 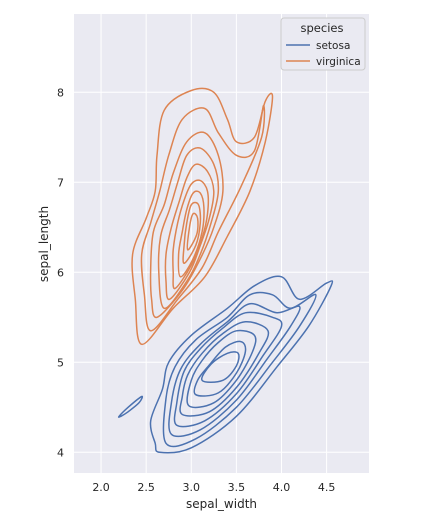 What do you see at coordinates (60, 92) in the screenshot?
I see `y-tick-label: 8` at bounding box center [60, 92].